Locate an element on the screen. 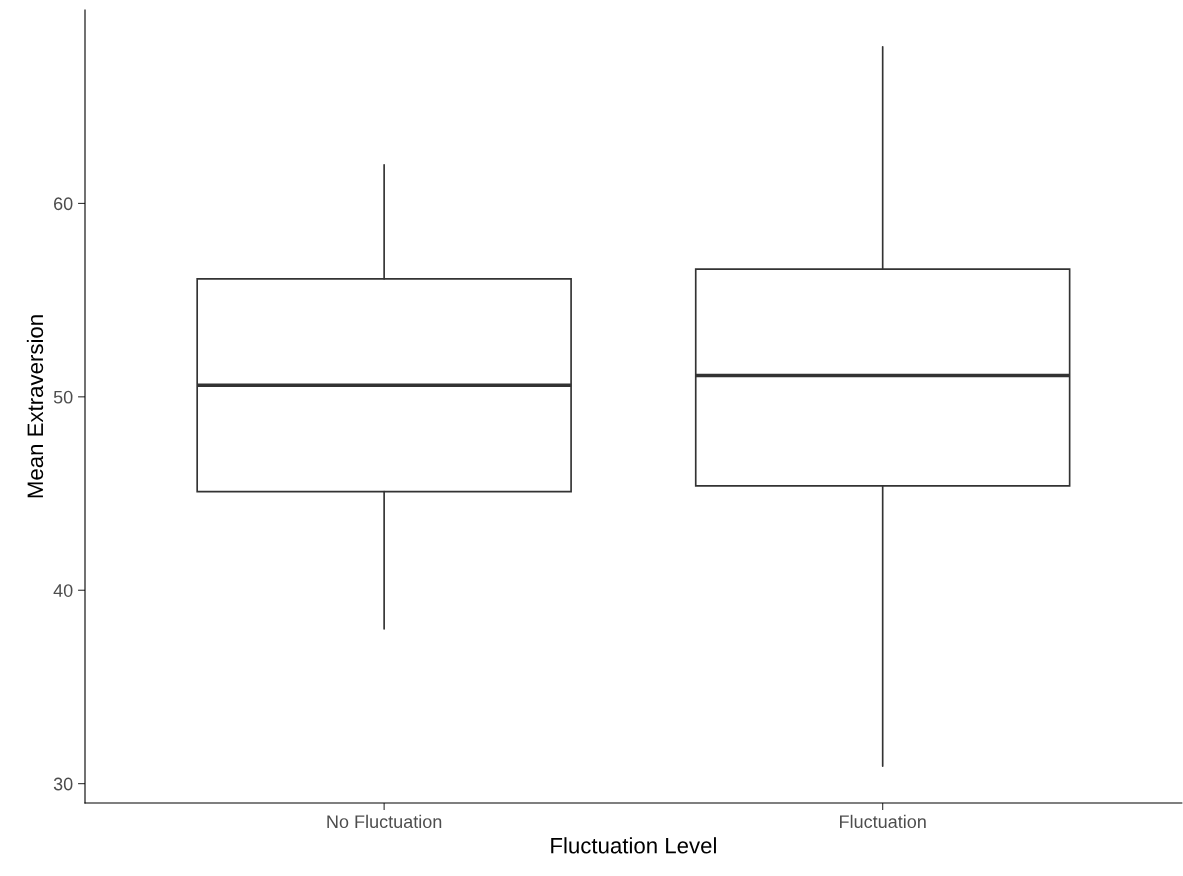  y-tick-label: 30 is located at coordinates (63, 784).